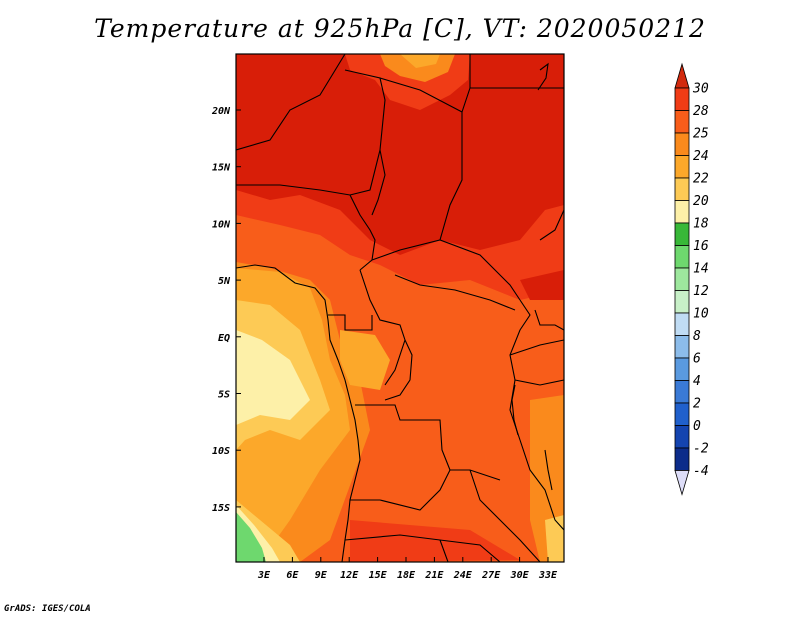 The height and width of the screenshot is (618, 800). I want to click on colorbar-level-label: 2, so click(697, 404).